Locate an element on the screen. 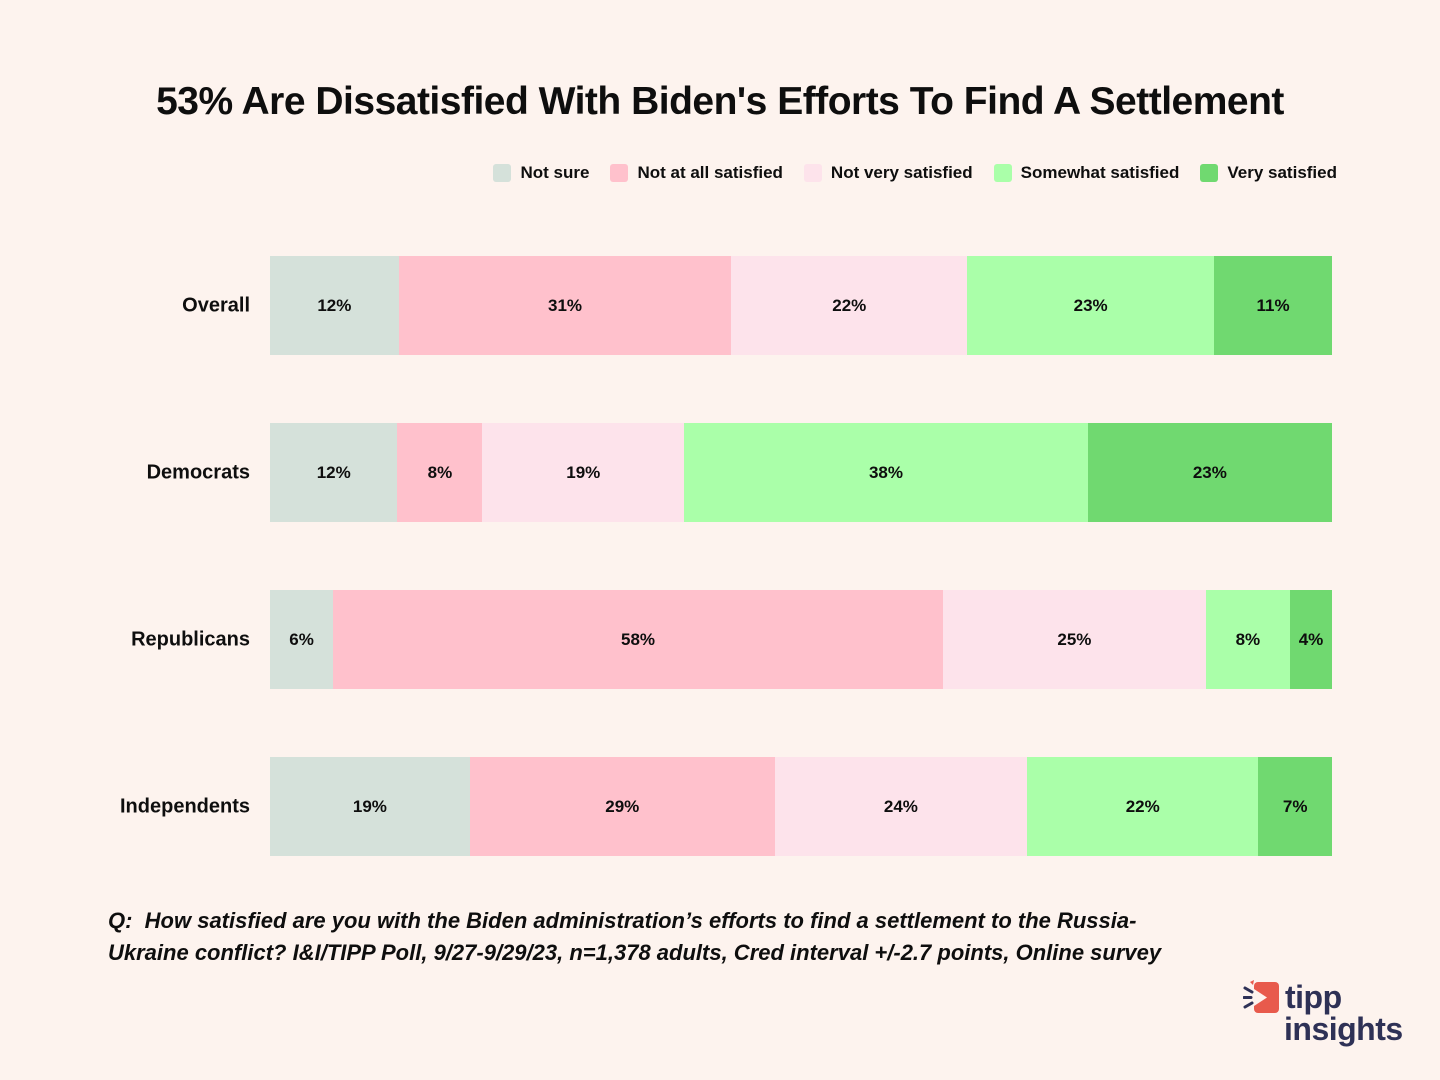 This screenshot has width=1440, height=1080. bar-segment: 58% is located at coordinates (638, 639).